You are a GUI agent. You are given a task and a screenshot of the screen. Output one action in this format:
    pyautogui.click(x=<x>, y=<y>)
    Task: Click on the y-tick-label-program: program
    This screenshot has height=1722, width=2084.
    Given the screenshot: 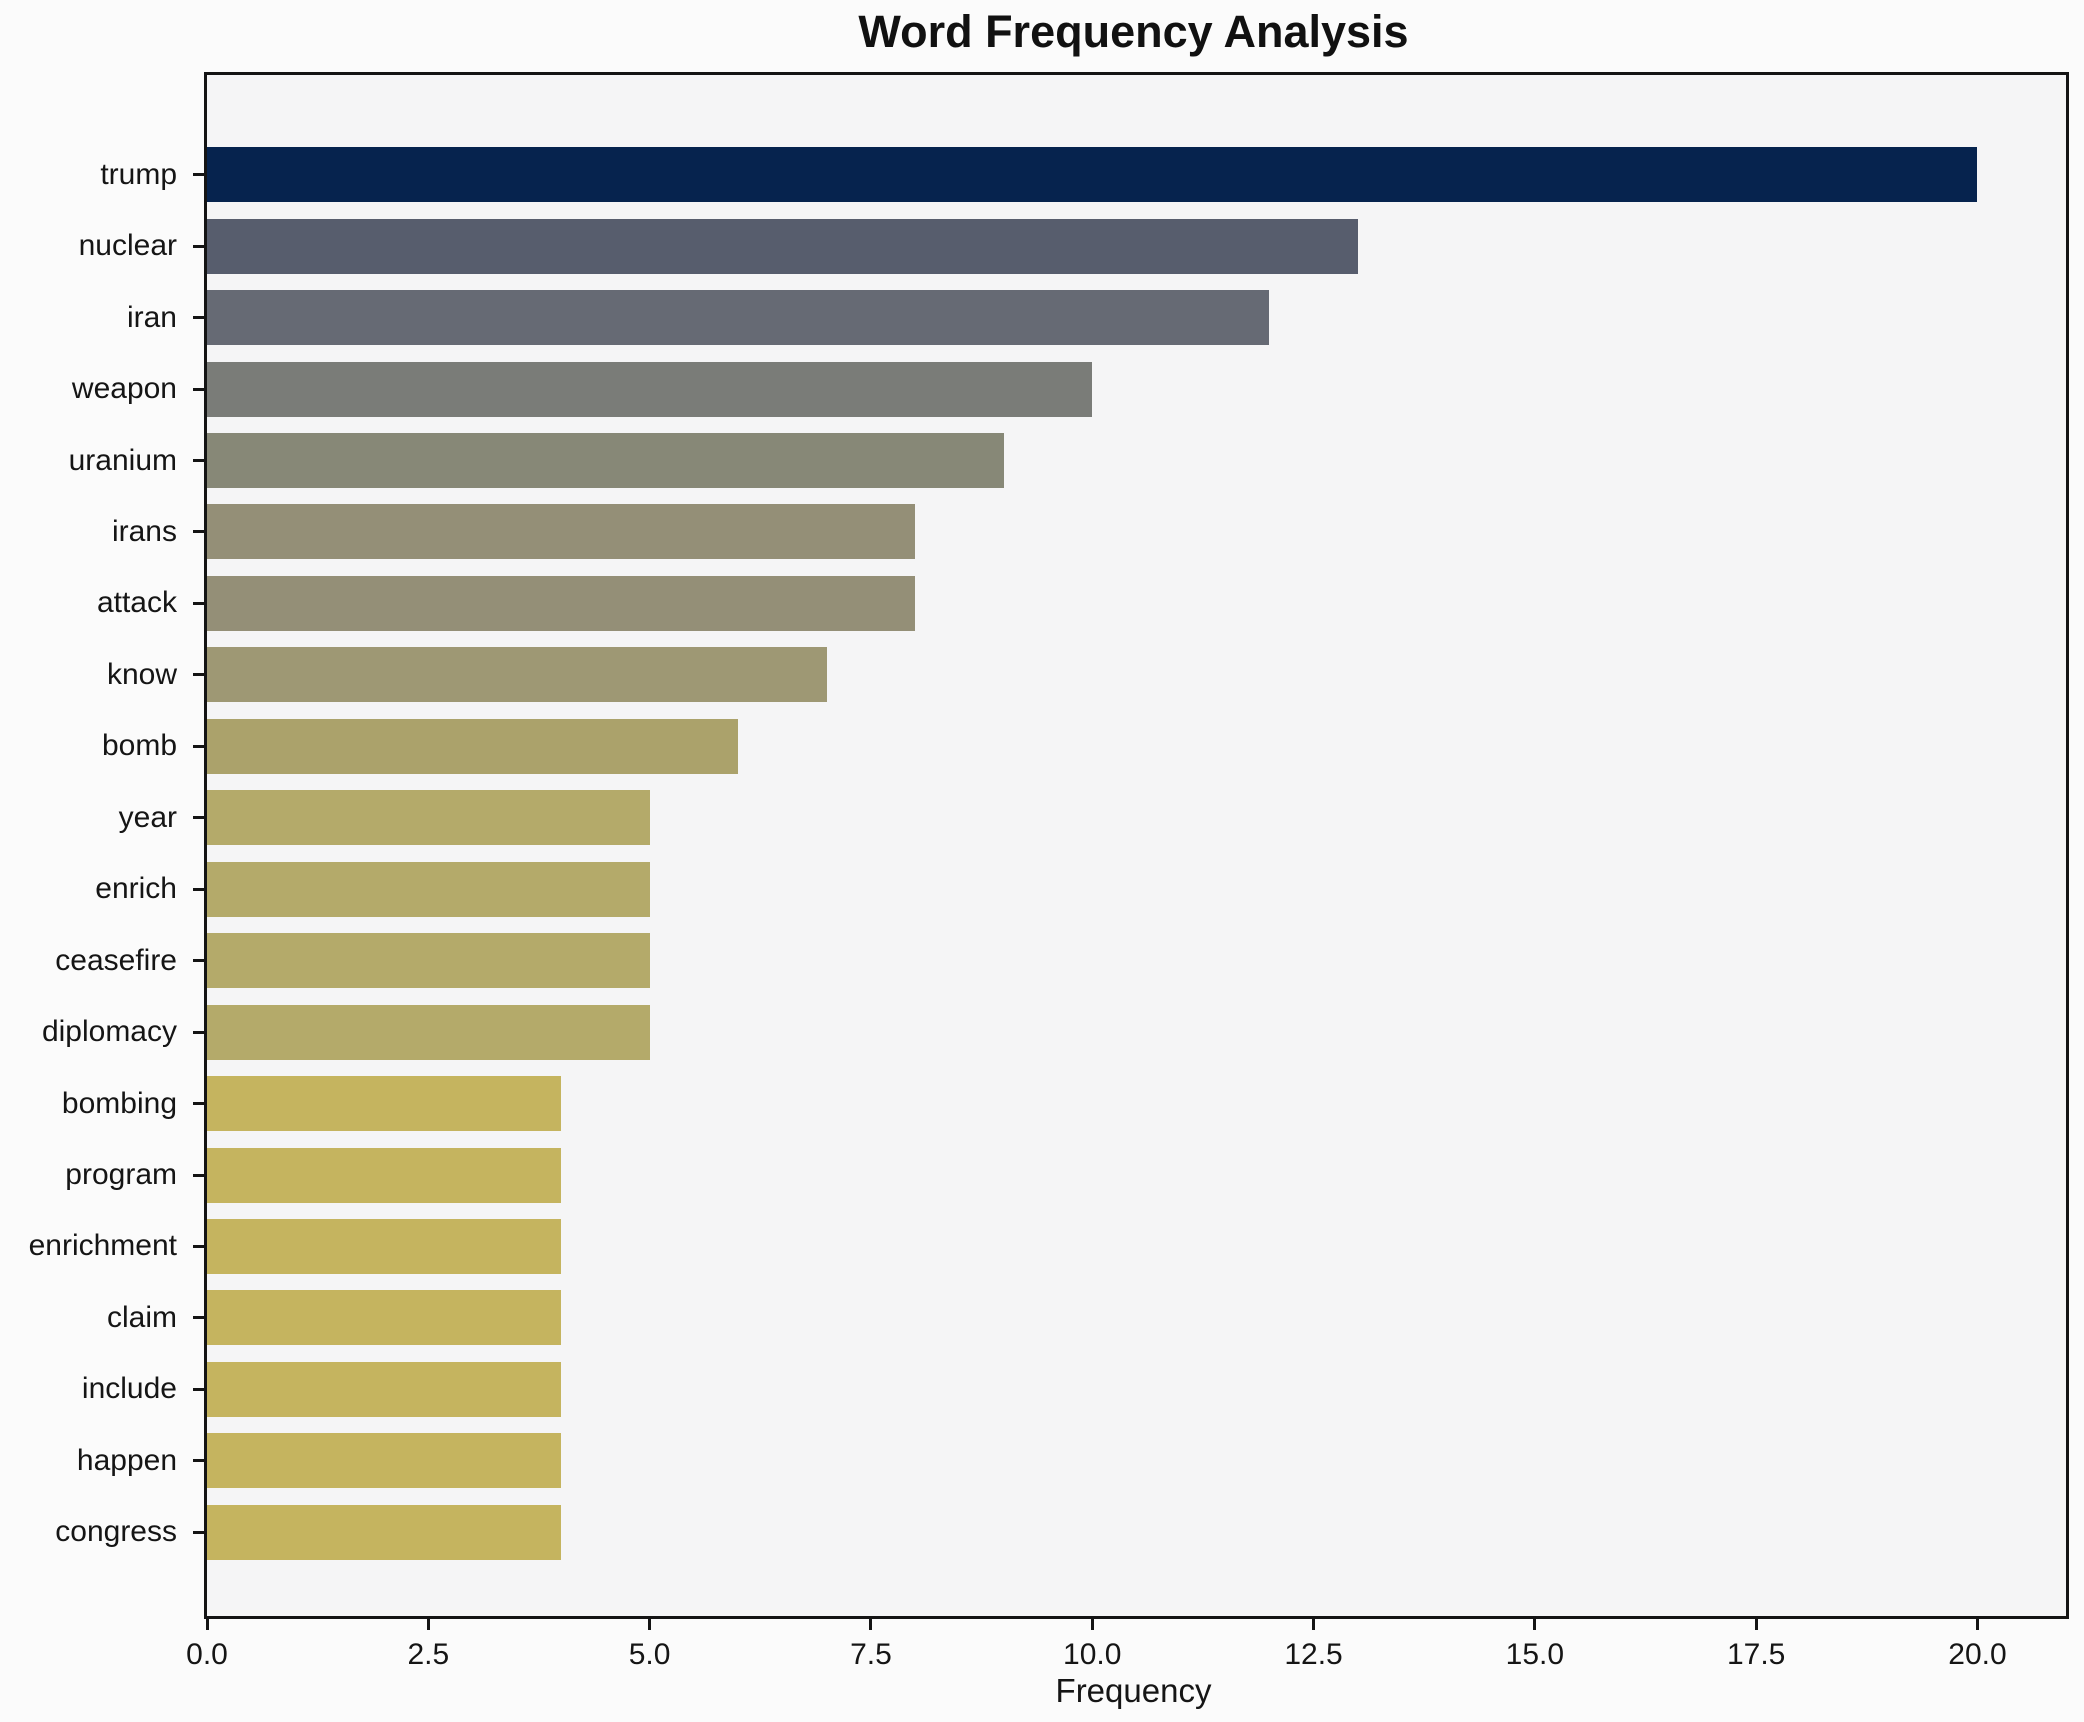 What is the action you would take?
    pyautogui.click(x=121, y=1175)
    